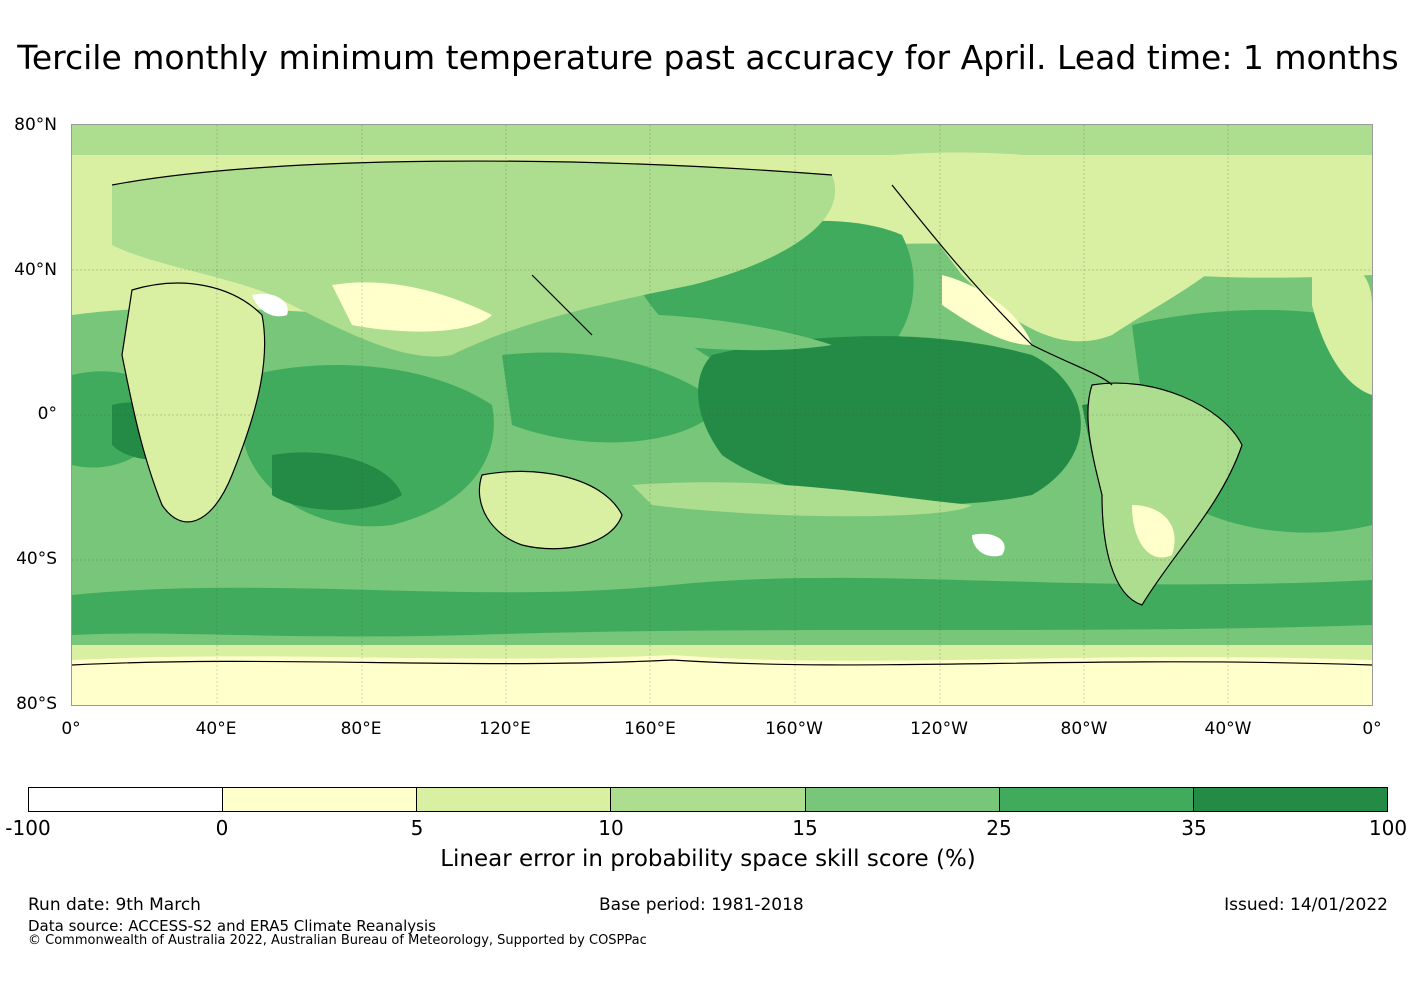 This screenshot has height=990, width=1416. What do you see at coordinates (35, 270) in the screenshot?
I see `lat-label-40n: 40°N` at bounding box center [35, 270].